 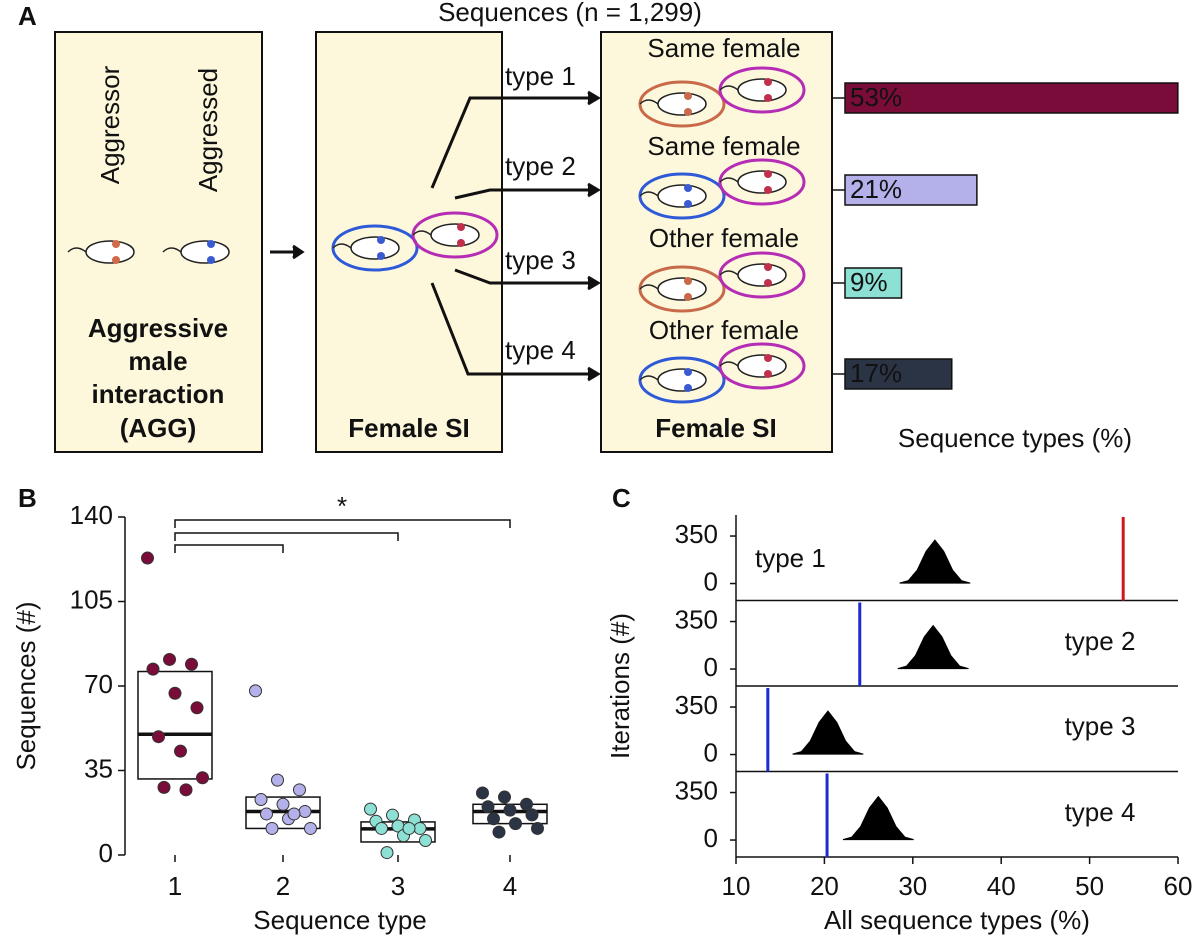 What do you see at coordinates (1015, 438) in the screenshot?
I see `x-axis-label: Sequence types (%)` at bounding box center [1015, 438].